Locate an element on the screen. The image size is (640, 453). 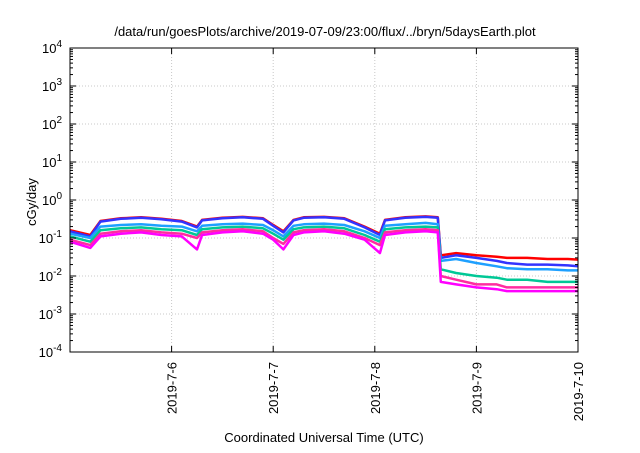
y-tick-label: 10⁻³ is located at coordinates (51, 313).